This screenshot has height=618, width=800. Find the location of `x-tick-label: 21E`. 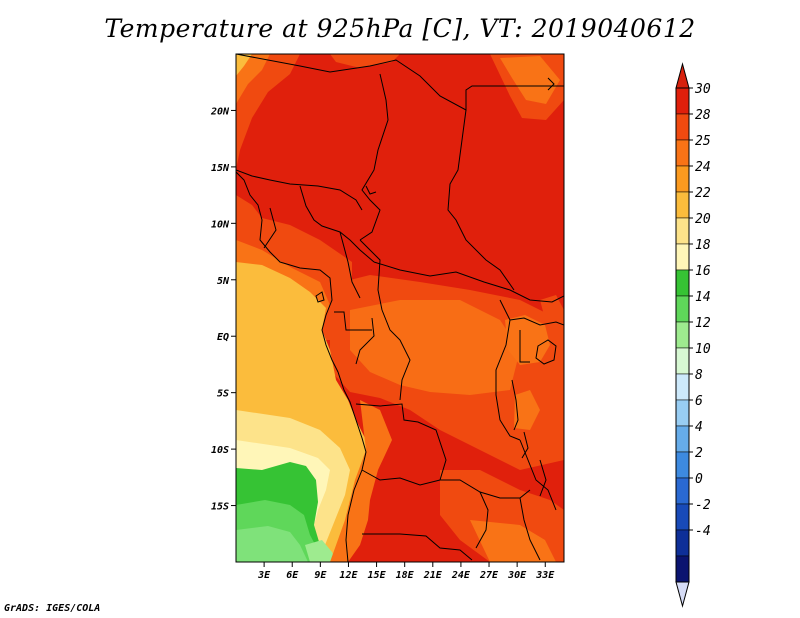

x-tick-label: 21E is located at coordinates (433, 575).